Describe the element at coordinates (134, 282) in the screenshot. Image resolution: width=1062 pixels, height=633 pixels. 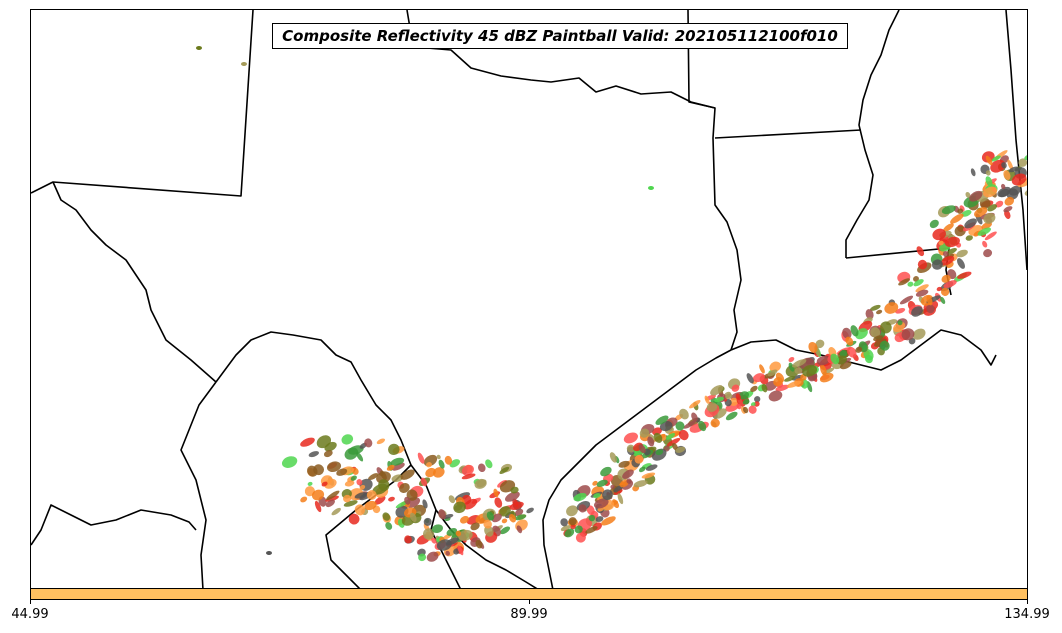
I see `border-tx-west` at that location.